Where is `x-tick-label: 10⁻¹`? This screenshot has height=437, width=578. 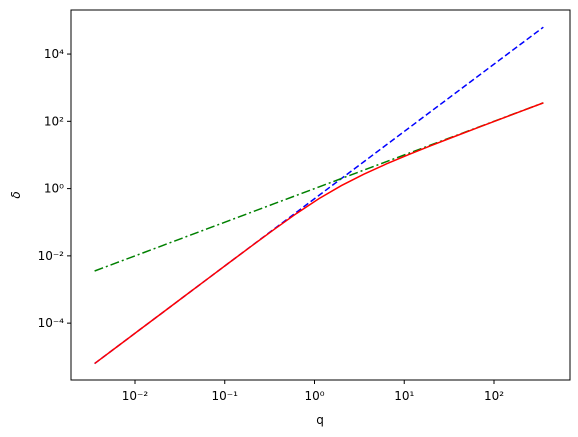
x-tick-label: 10⁻¹ is located at coordinates (225, 396).